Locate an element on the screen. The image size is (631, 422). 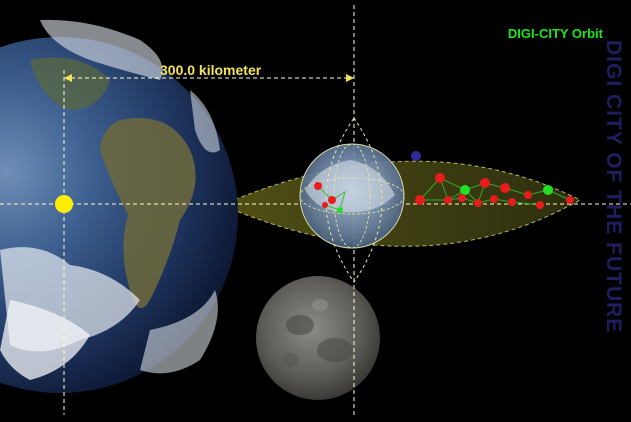
diagram-title: DIGI-CITY Orbit is located at coordinates (555, 33).